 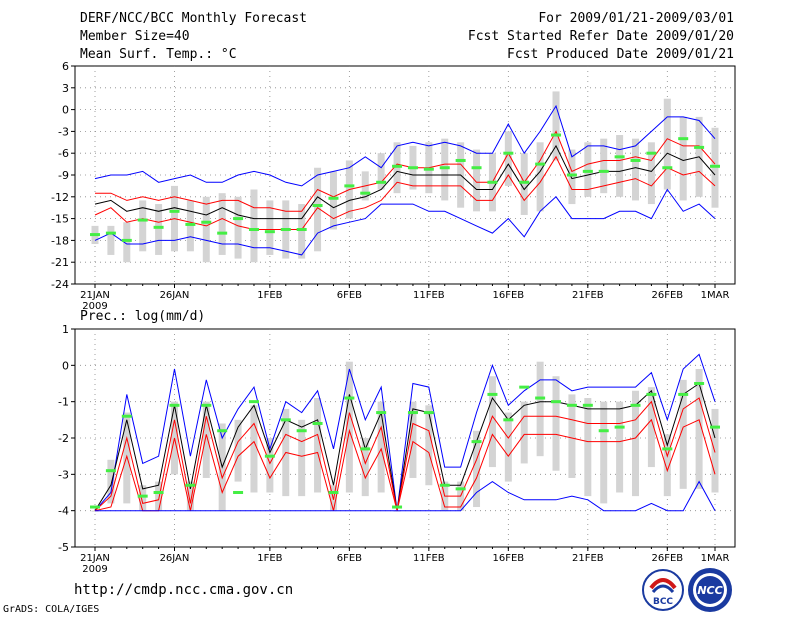 I want to click on p2-series-u2-line, so click(x=405, y=454).